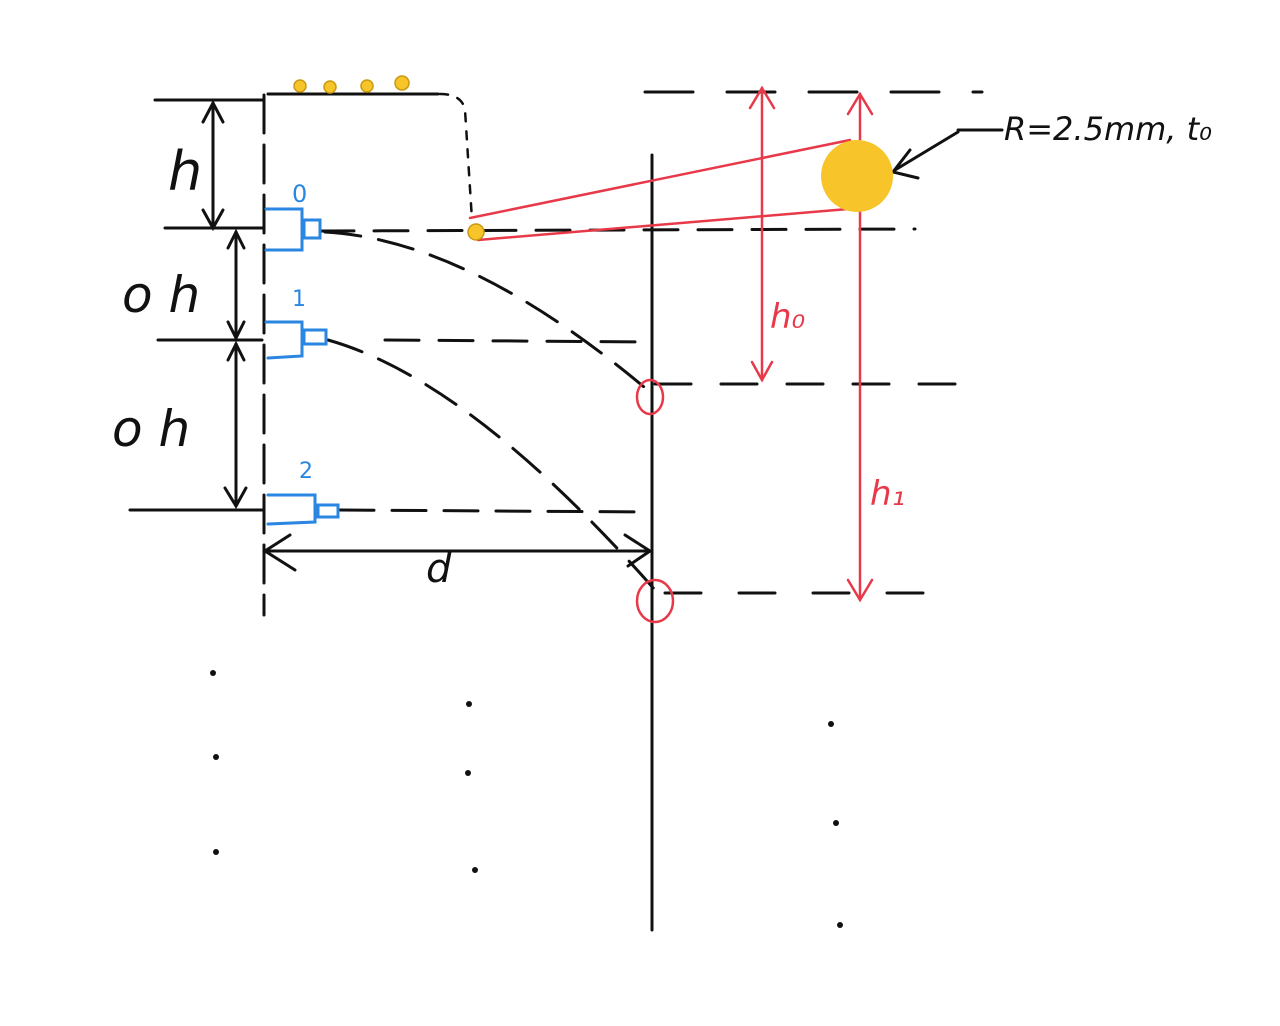  Describe the element at coordinates (185, 171) in the screenshot. I see `label-h: h` at that location.